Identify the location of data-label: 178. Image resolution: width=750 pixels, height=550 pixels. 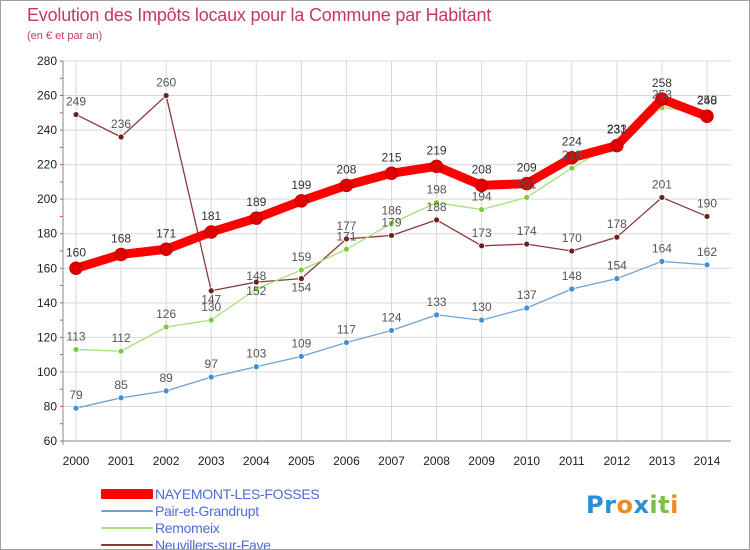
(617, 224).